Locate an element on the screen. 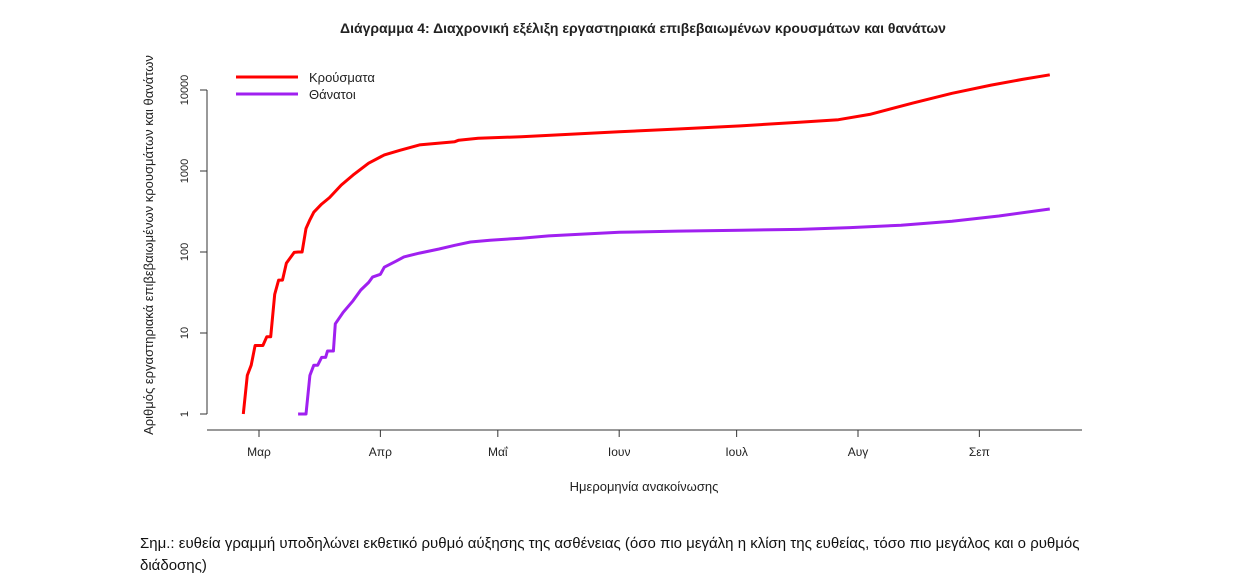 The width and height of the screenshot is (1260, 584). x-axis-label: Ημερομηνία ανακοίνωσης is located at coordinates (644, 486).